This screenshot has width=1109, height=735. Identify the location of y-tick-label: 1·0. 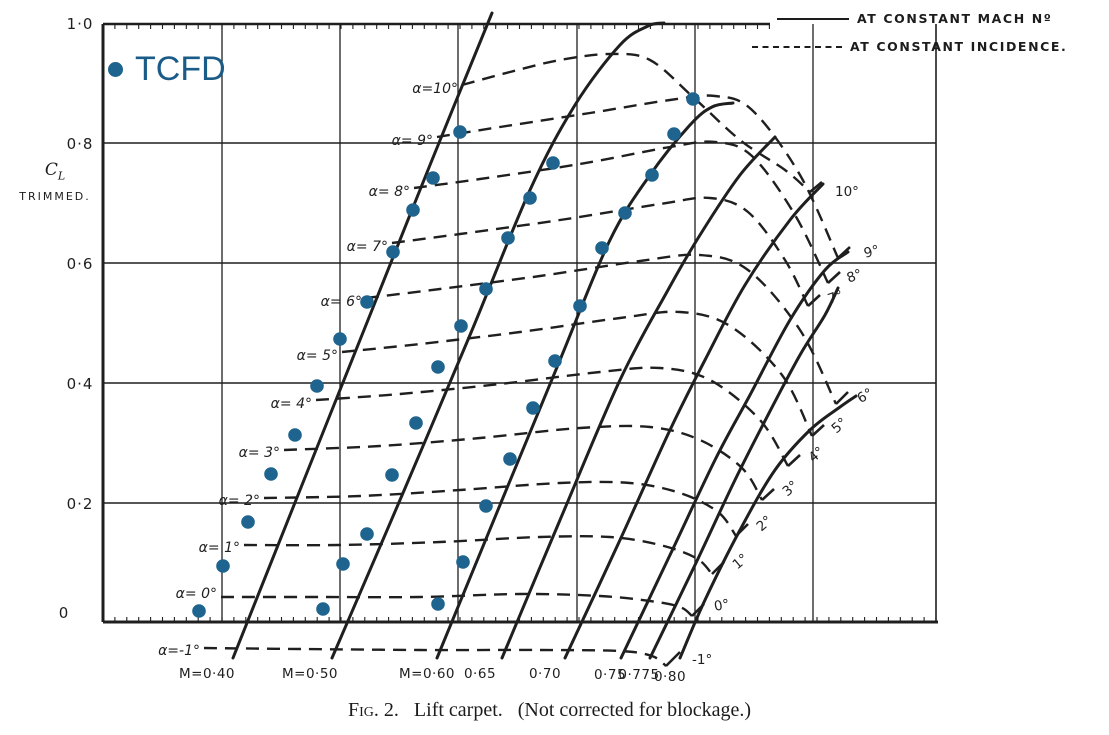
(80, 24).